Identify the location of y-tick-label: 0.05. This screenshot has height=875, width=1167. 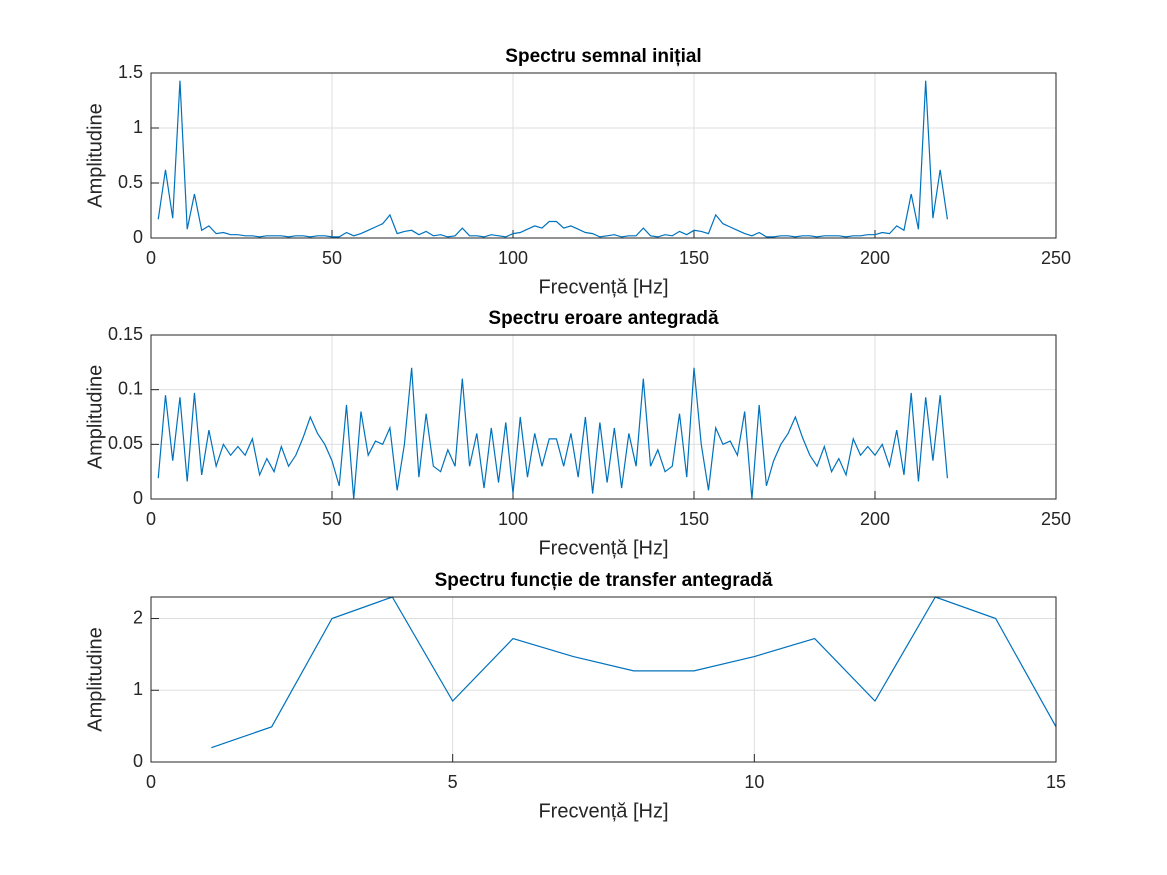
(125, 443).